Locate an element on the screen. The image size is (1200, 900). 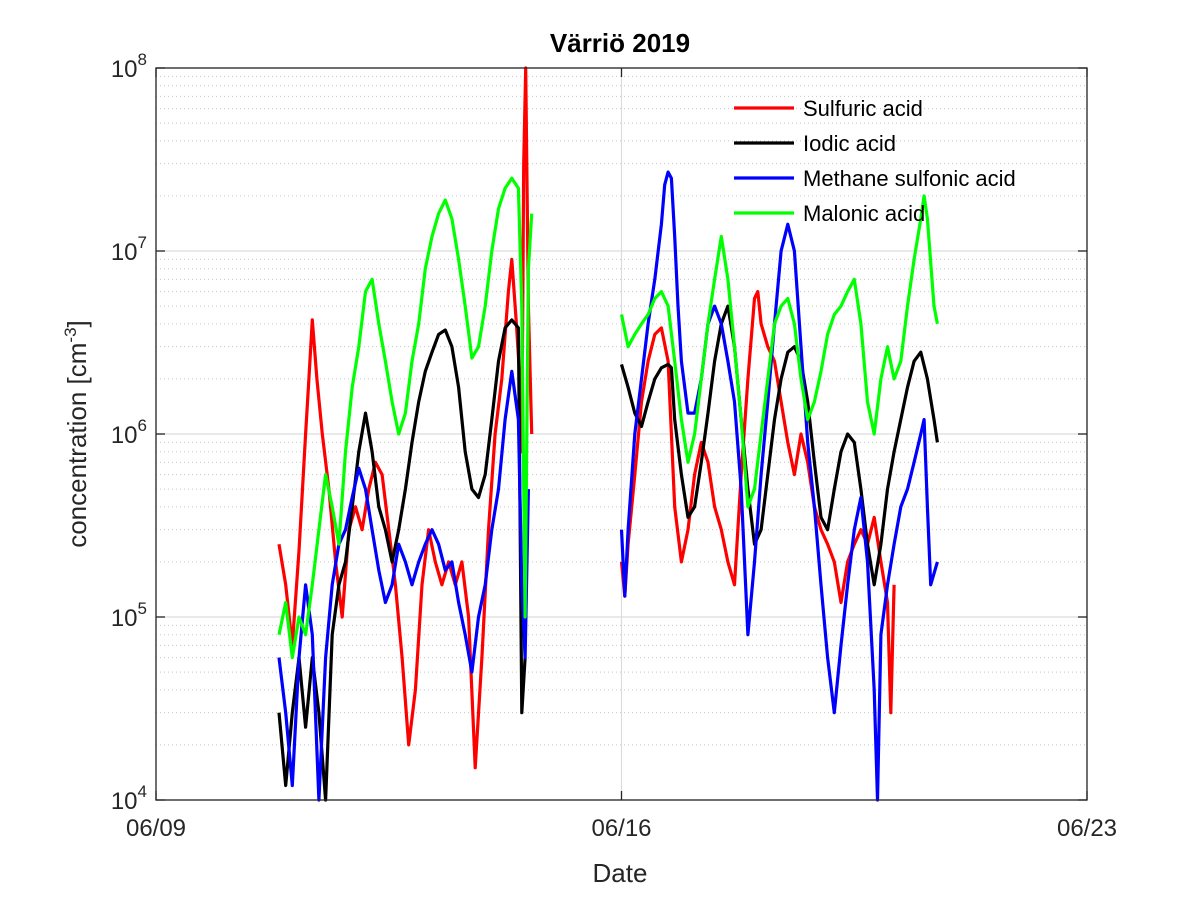
y-tick-label: 10⁶ is located at coordinates (129, 432).